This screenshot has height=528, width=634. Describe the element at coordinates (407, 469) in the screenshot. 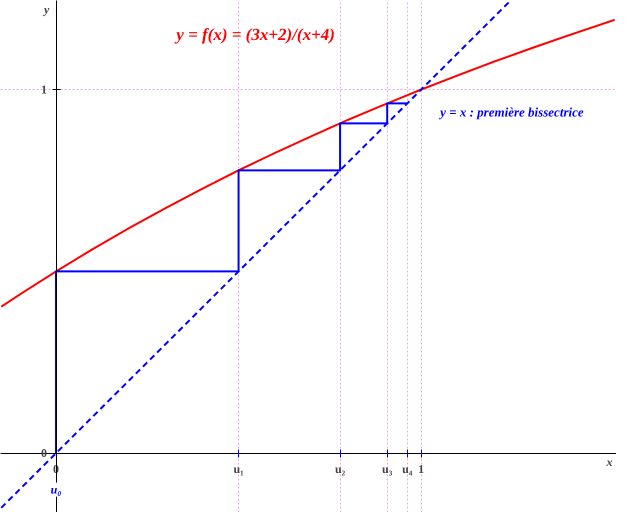

I see `x-tick-label: u₄` at that location.